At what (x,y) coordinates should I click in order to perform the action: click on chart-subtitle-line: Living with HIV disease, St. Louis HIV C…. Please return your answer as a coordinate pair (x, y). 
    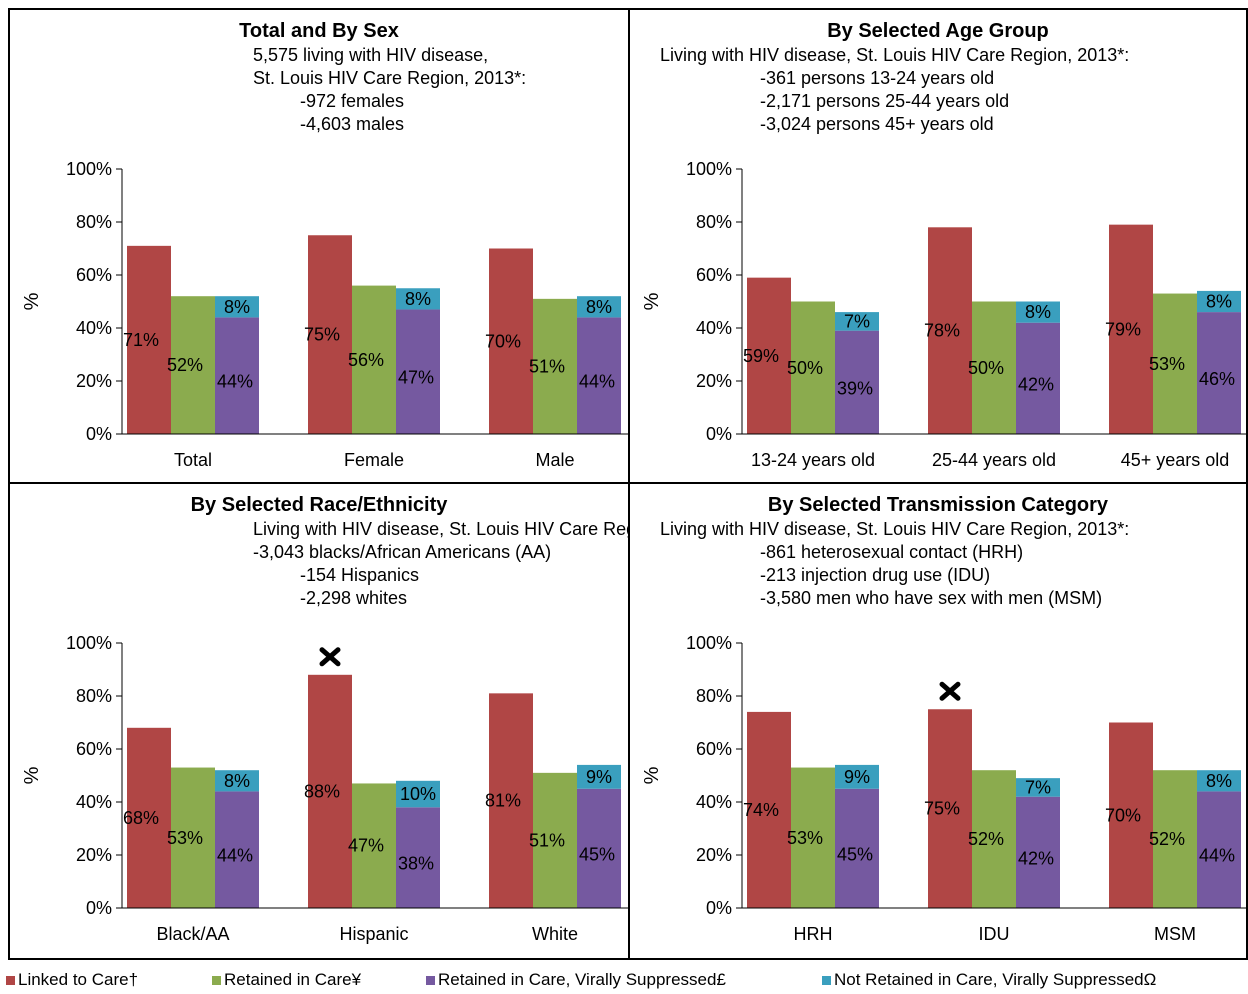
    Looking at the image, I should click on (894, 55).